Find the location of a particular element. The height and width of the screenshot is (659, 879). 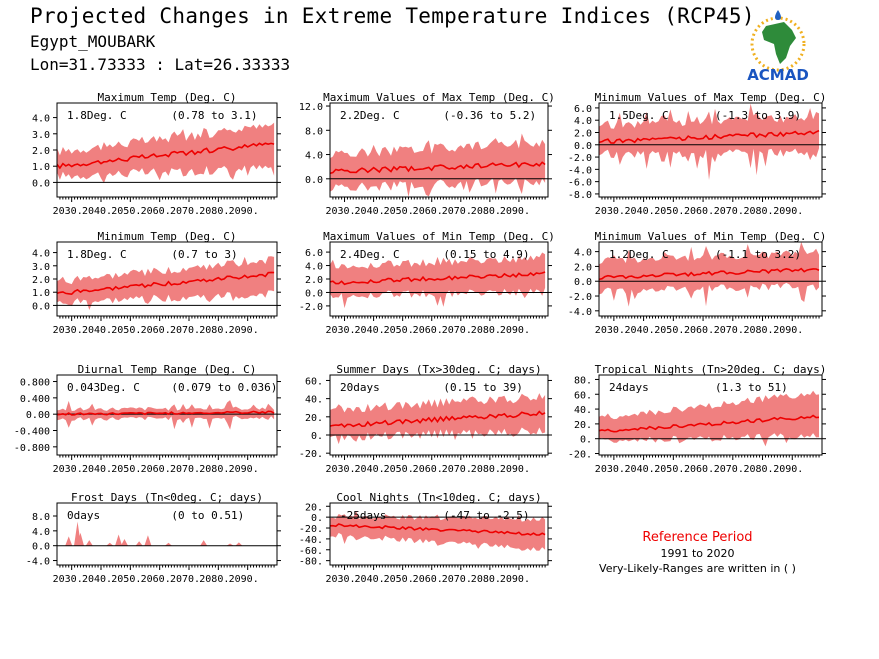

y-tick-label: 1.0 is located at coordinates (41, 167).